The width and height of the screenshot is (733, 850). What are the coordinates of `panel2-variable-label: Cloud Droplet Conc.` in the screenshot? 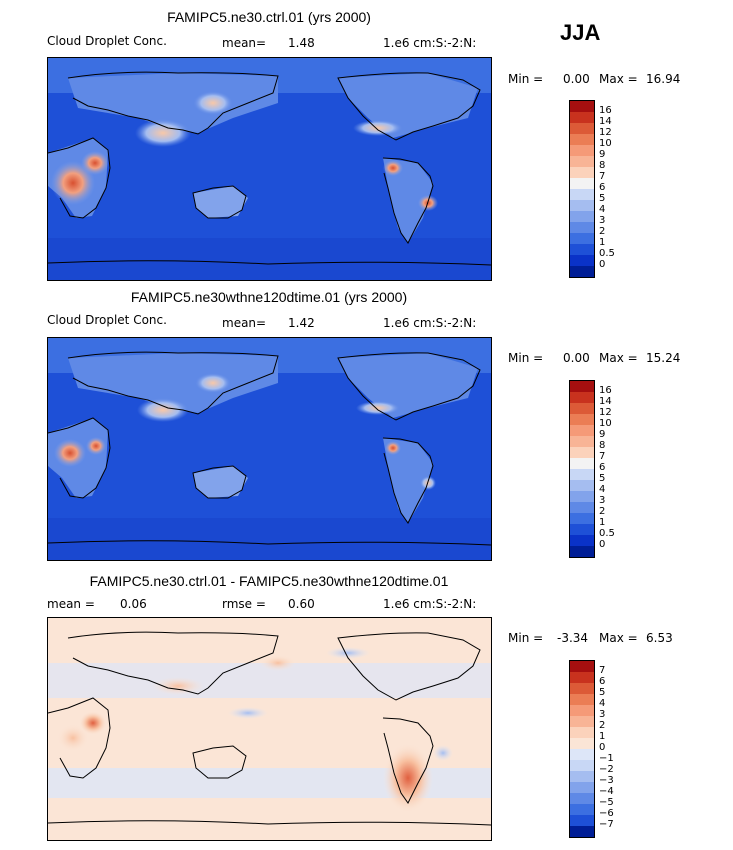 It's located at (107, 320).